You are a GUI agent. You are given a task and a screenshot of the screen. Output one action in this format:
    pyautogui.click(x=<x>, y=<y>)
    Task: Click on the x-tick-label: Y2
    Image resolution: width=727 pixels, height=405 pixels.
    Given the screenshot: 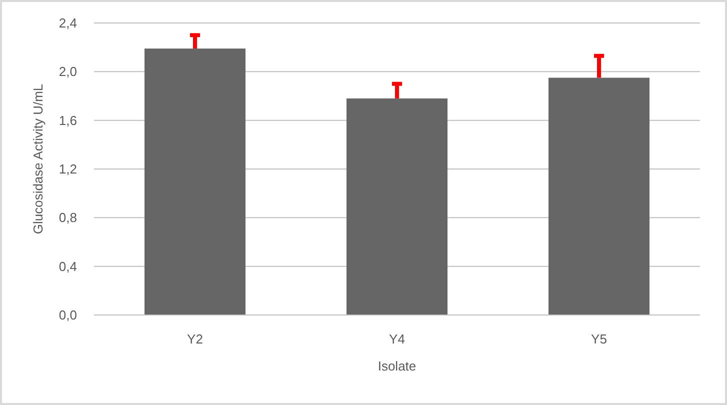 What is the action you would take?
    pyautogui.click(x=195, y=339)
    